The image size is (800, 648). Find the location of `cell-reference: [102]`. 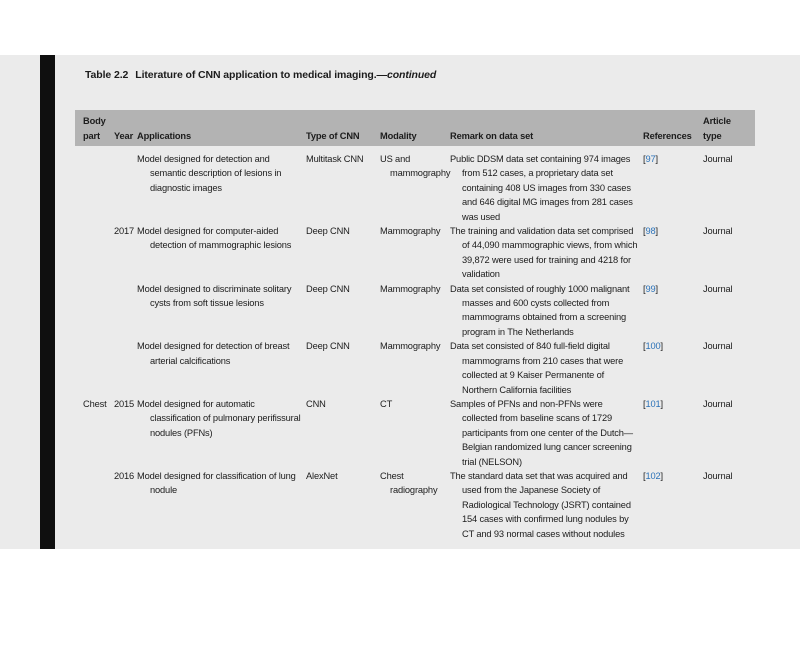

cell-reference: [102] is located at coordinates (669, 476).